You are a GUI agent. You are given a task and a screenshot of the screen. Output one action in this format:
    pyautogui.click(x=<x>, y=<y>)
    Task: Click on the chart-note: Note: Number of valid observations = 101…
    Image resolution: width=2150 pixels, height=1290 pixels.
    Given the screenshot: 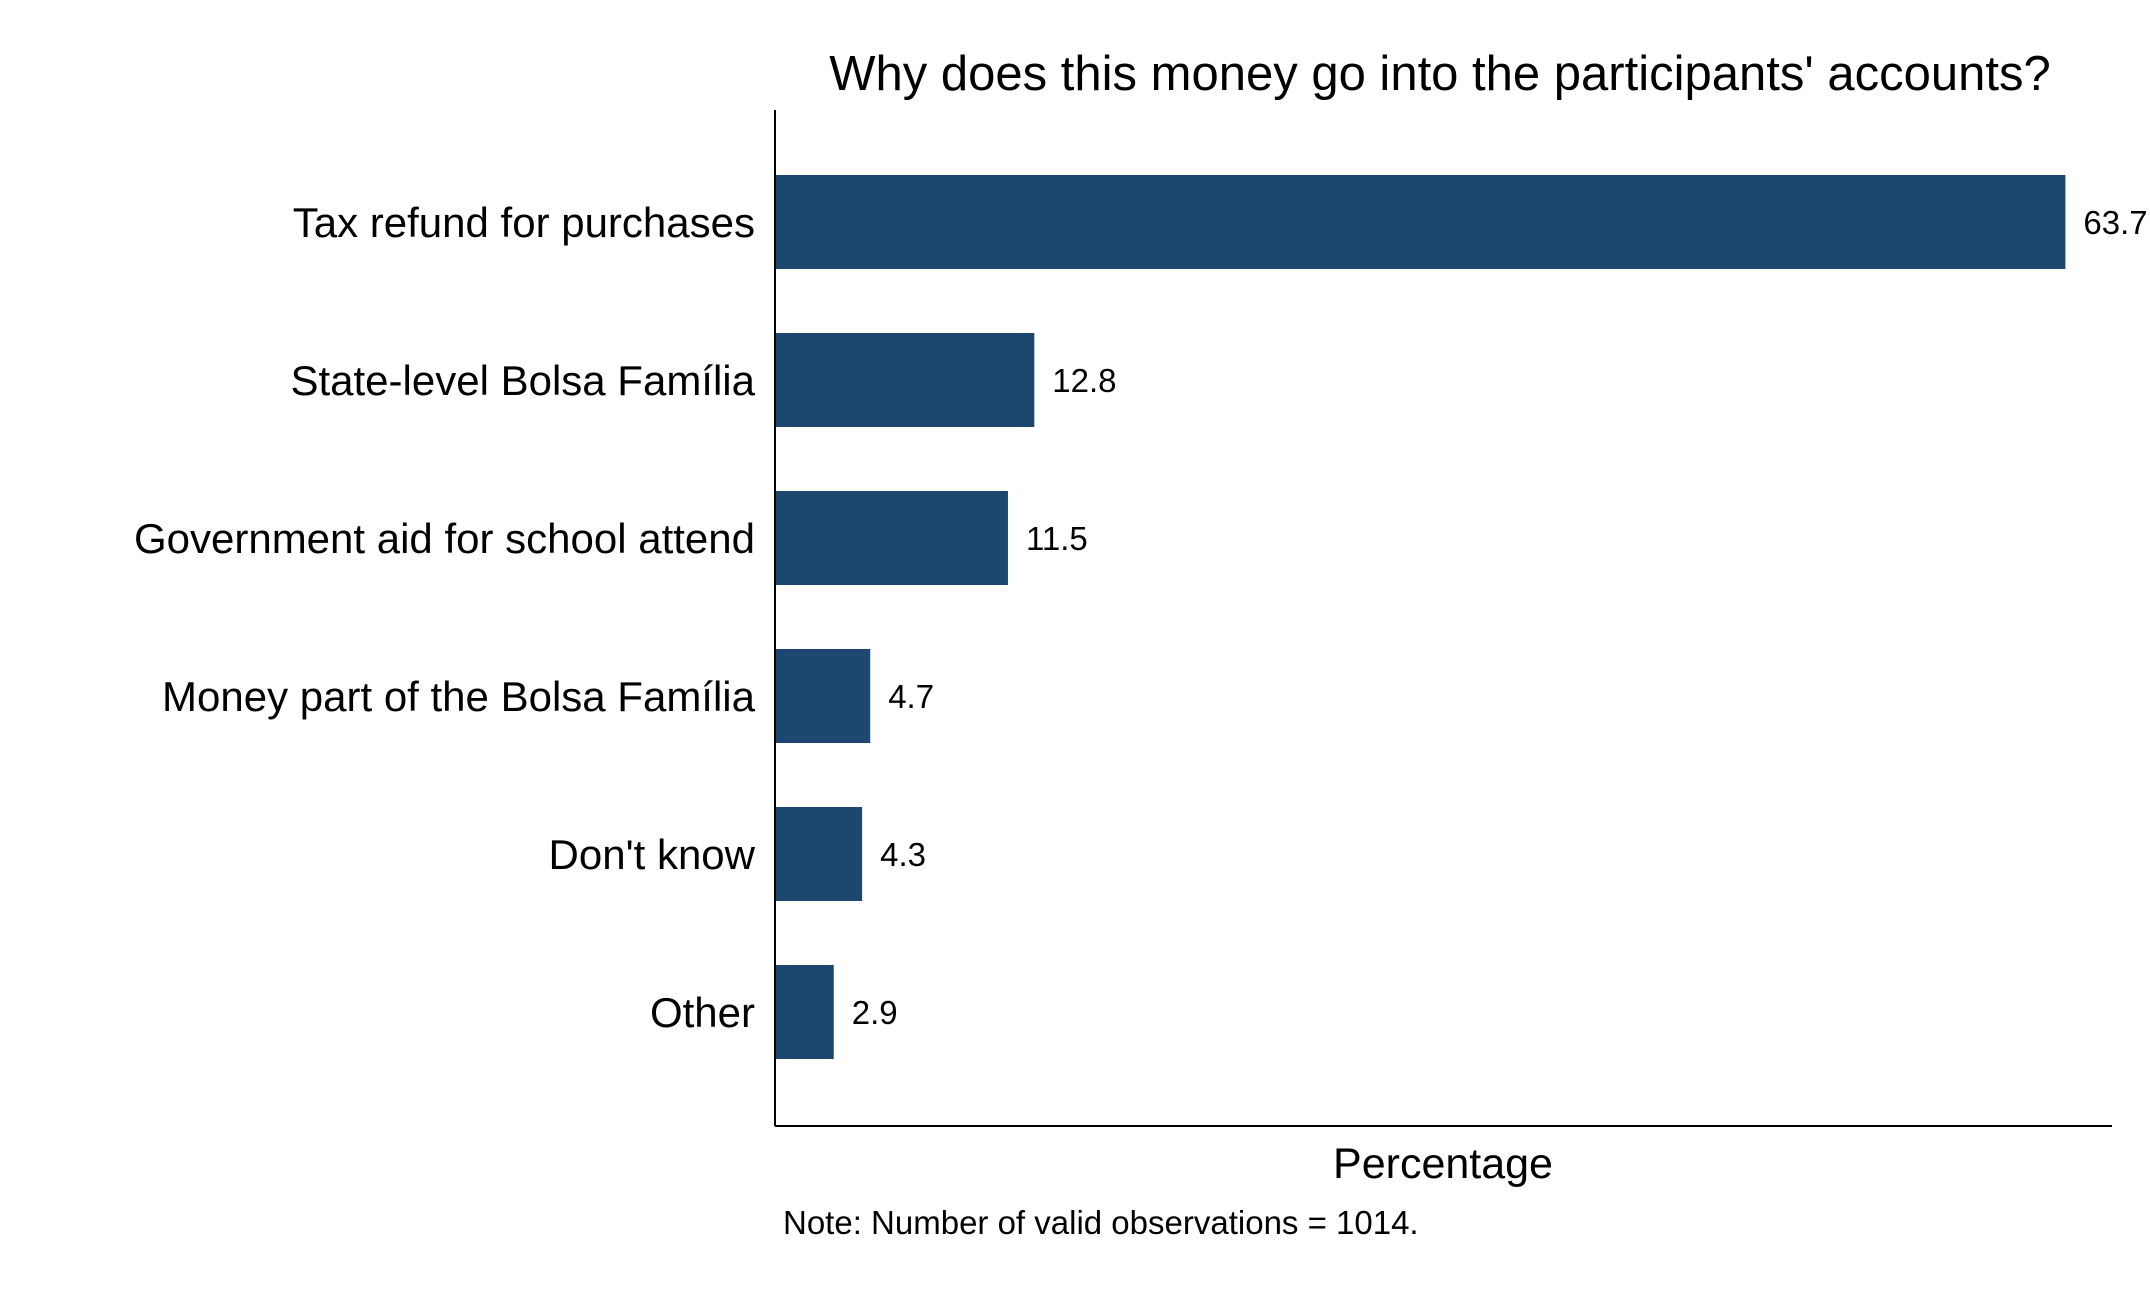 What is the action you would take?
    pyautogui.click(x=1101, y=1222)
    